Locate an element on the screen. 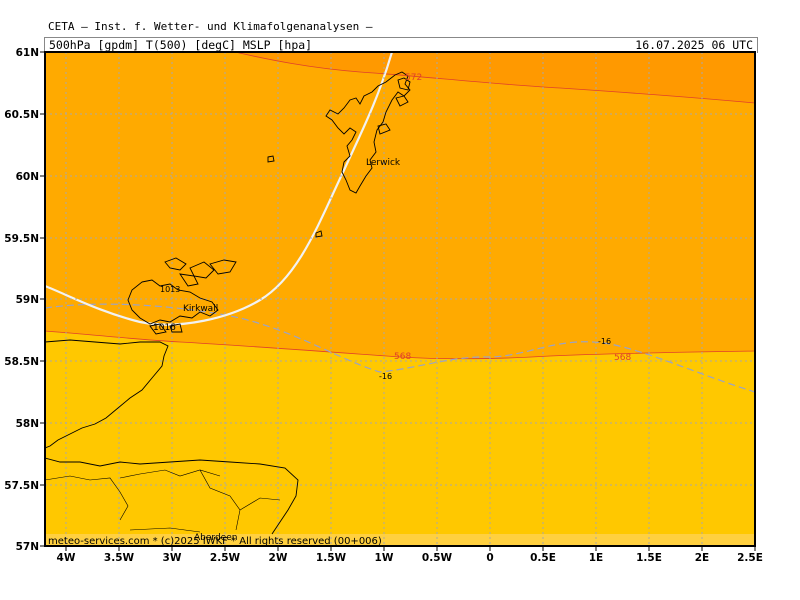  shetland-north-isle is located at coordinates (404, 84).